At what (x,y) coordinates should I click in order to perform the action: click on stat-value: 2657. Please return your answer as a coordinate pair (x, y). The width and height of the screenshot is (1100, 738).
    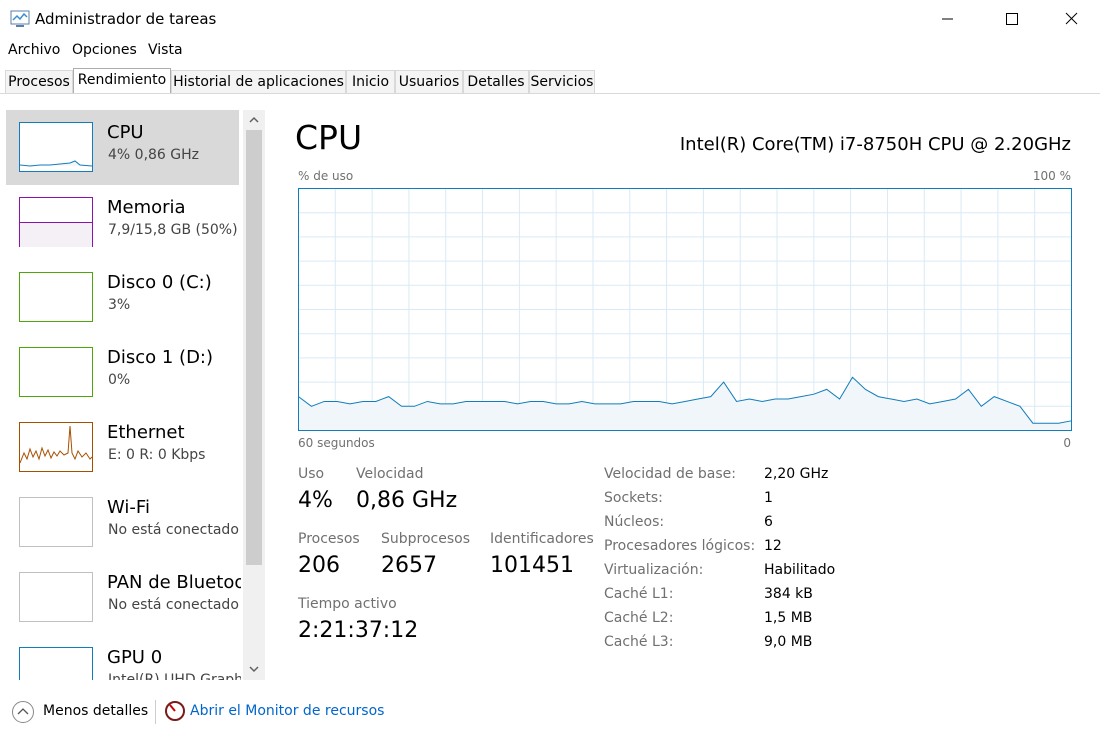
    Looking at the image, I should click on (409, 565).